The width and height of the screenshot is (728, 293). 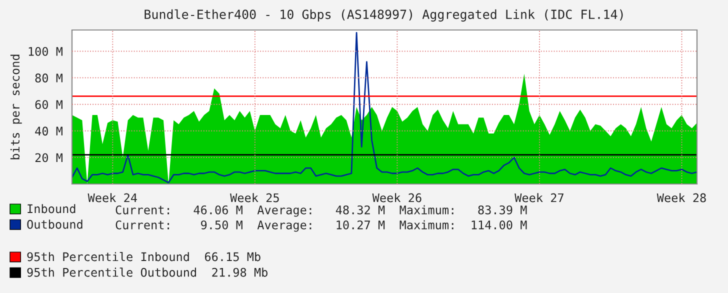 I want to click on chart-title: Bundle-Ether400 - 10 Gbps (AS148997) Aggregated Link (IDC FL.14), so click(x=383, y=15).